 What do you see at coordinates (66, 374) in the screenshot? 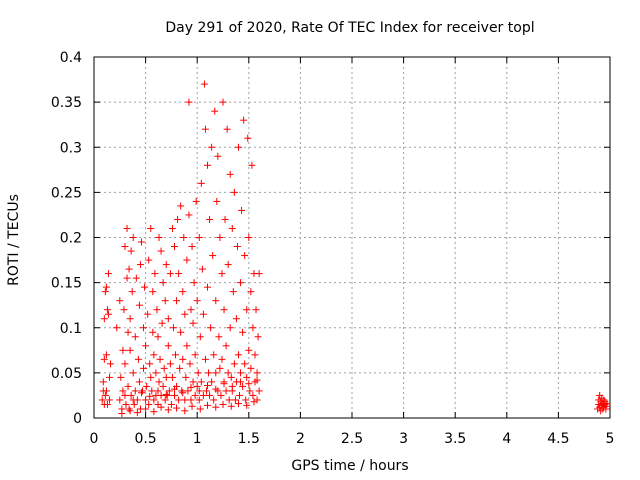
I see `y-tick-label: 0.05` at bounding box center [66, 374].